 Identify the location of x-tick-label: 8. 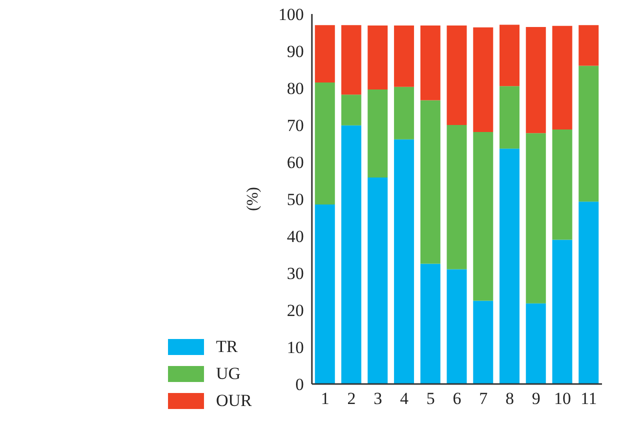
(509, 398).